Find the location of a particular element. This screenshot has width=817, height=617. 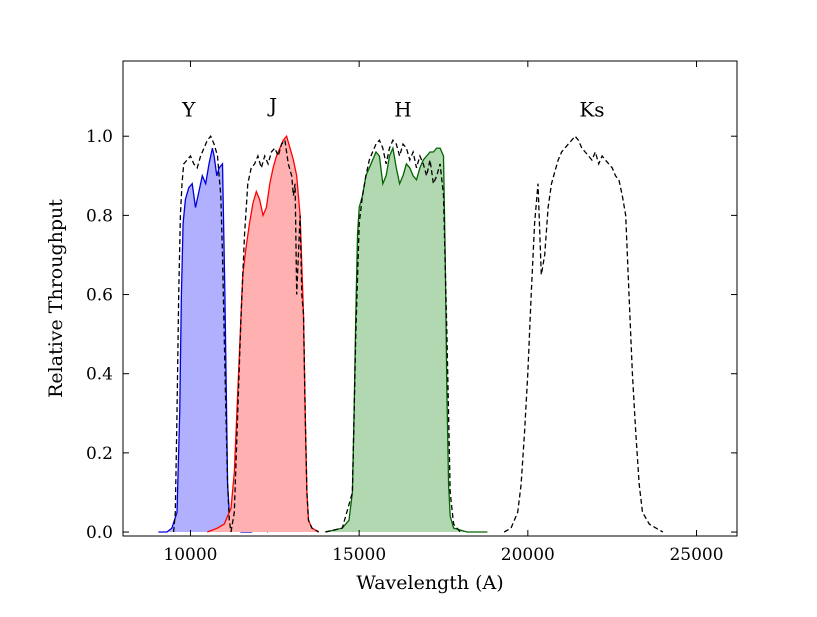

band-label: Y is located at coordinates (188, 109).